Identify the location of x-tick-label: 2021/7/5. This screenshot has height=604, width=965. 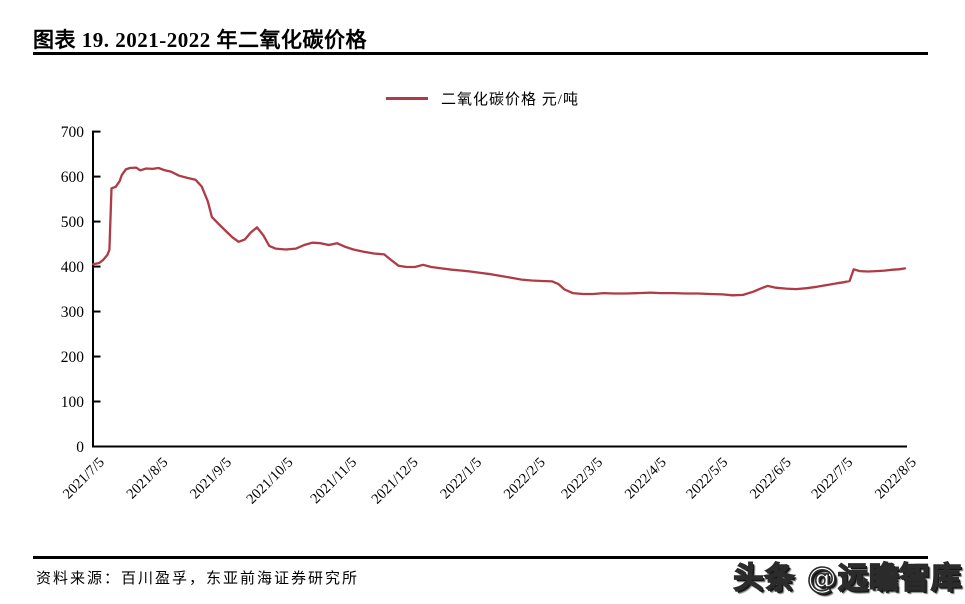
(84, 479).